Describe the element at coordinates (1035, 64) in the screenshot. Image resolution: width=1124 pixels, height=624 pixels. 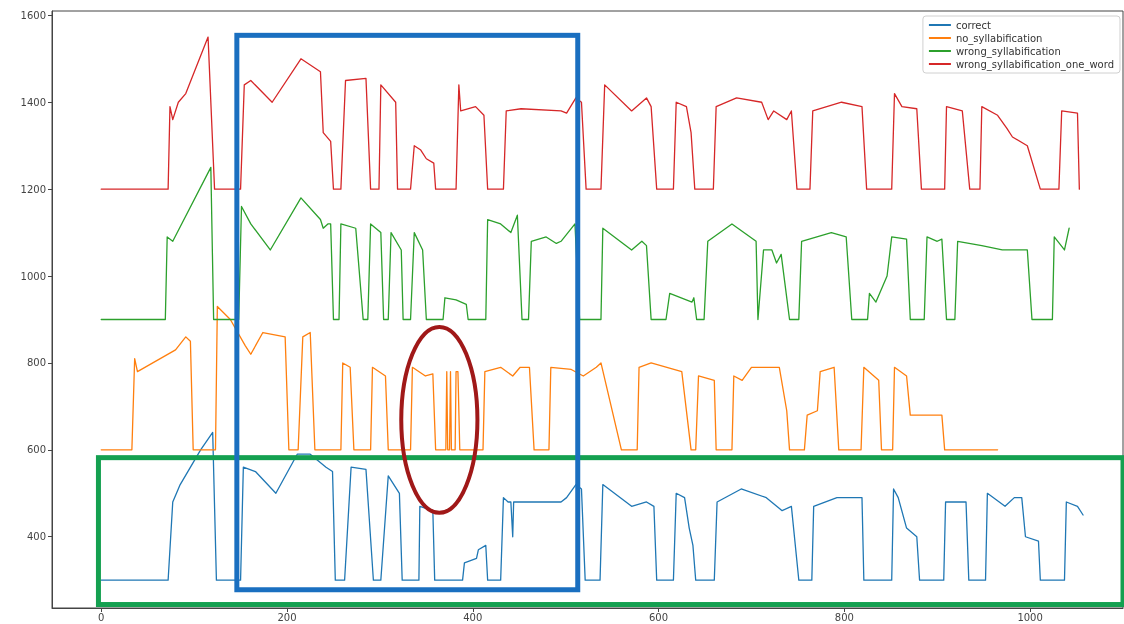
I see `legend-label: wrong_syllabification_one_word` at that location.